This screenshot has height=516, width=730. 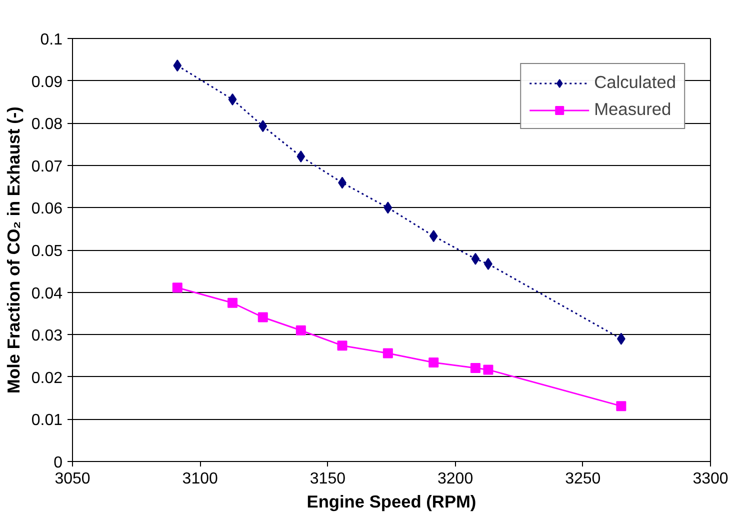 What do you see at coordinates (72, 479) in the screenshot?
I see `x-tick-label: 3050` at bounding box center [72, 479].